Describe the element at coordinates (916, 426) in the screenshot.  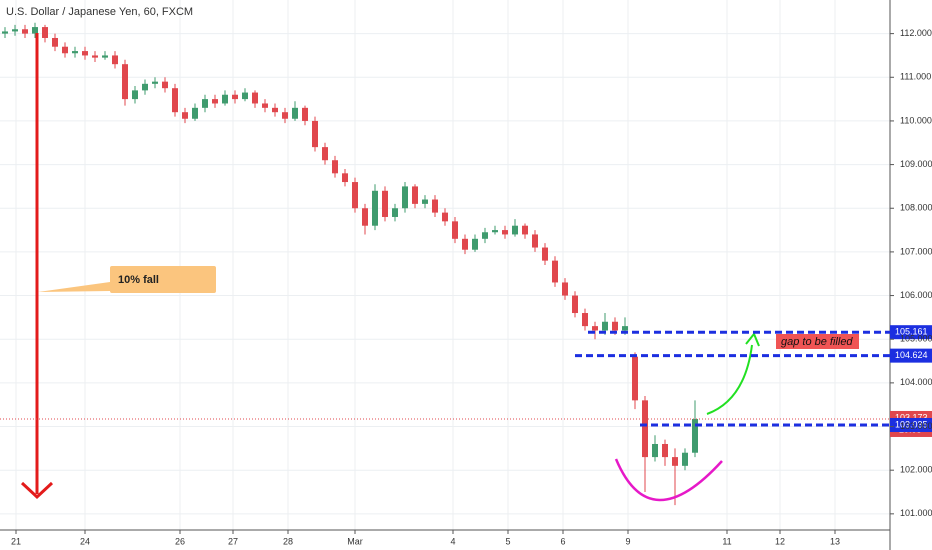
I see `y-tick-label: 103.000` at that location.